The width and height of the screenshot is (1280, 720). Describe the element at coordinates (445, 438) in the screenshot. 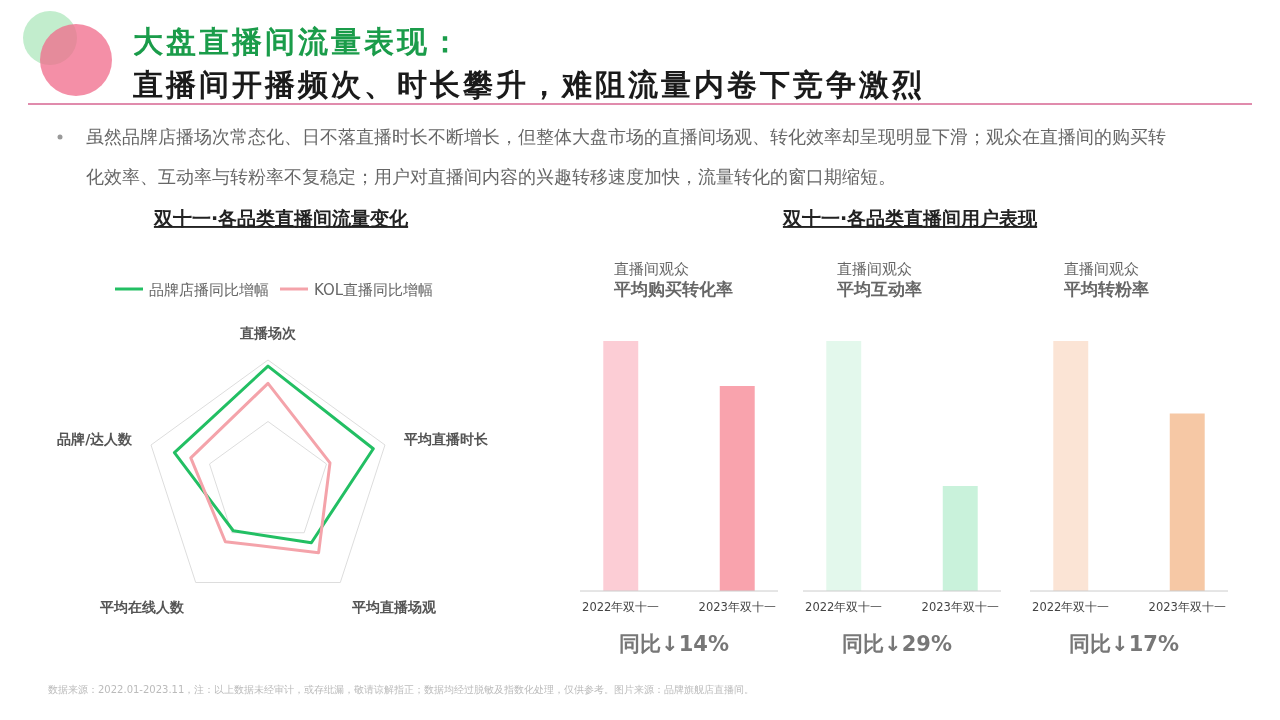

I see `spoke-label: 平均直播时长` at that location.